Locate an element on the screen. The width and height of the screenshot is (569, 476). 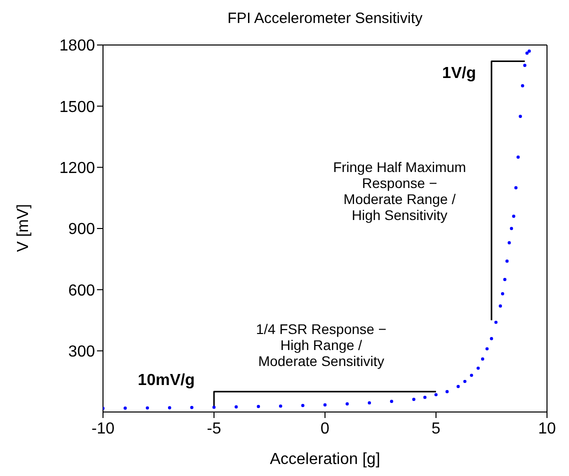
x-tick-label: -10 is located at coordinates (103, 429).